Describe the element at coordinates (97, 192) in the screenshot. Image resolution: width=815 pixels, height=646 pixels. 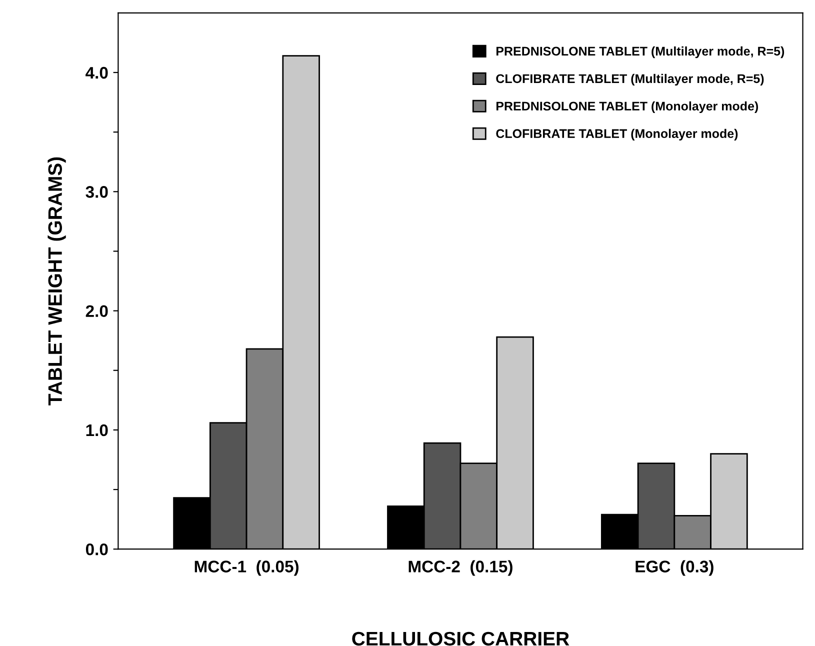
I see `y-tick-label: 3.0` at that location.